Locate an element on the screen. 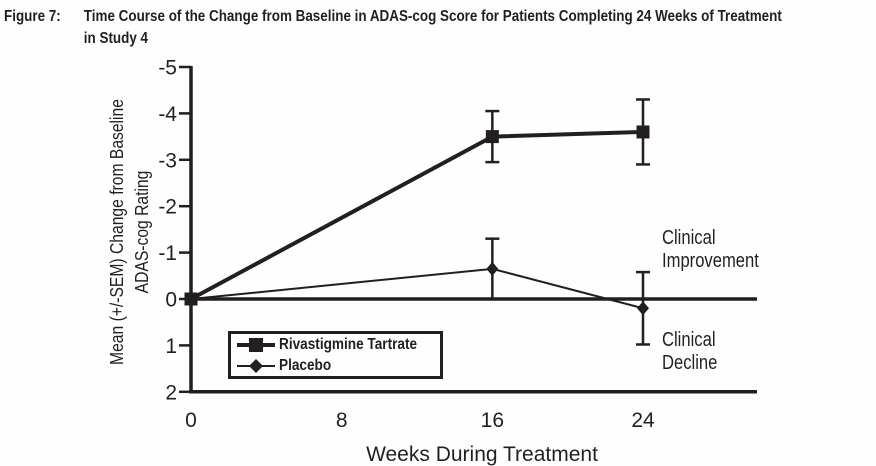  x-tick-label: 24 is located at coordinates (643, 420).